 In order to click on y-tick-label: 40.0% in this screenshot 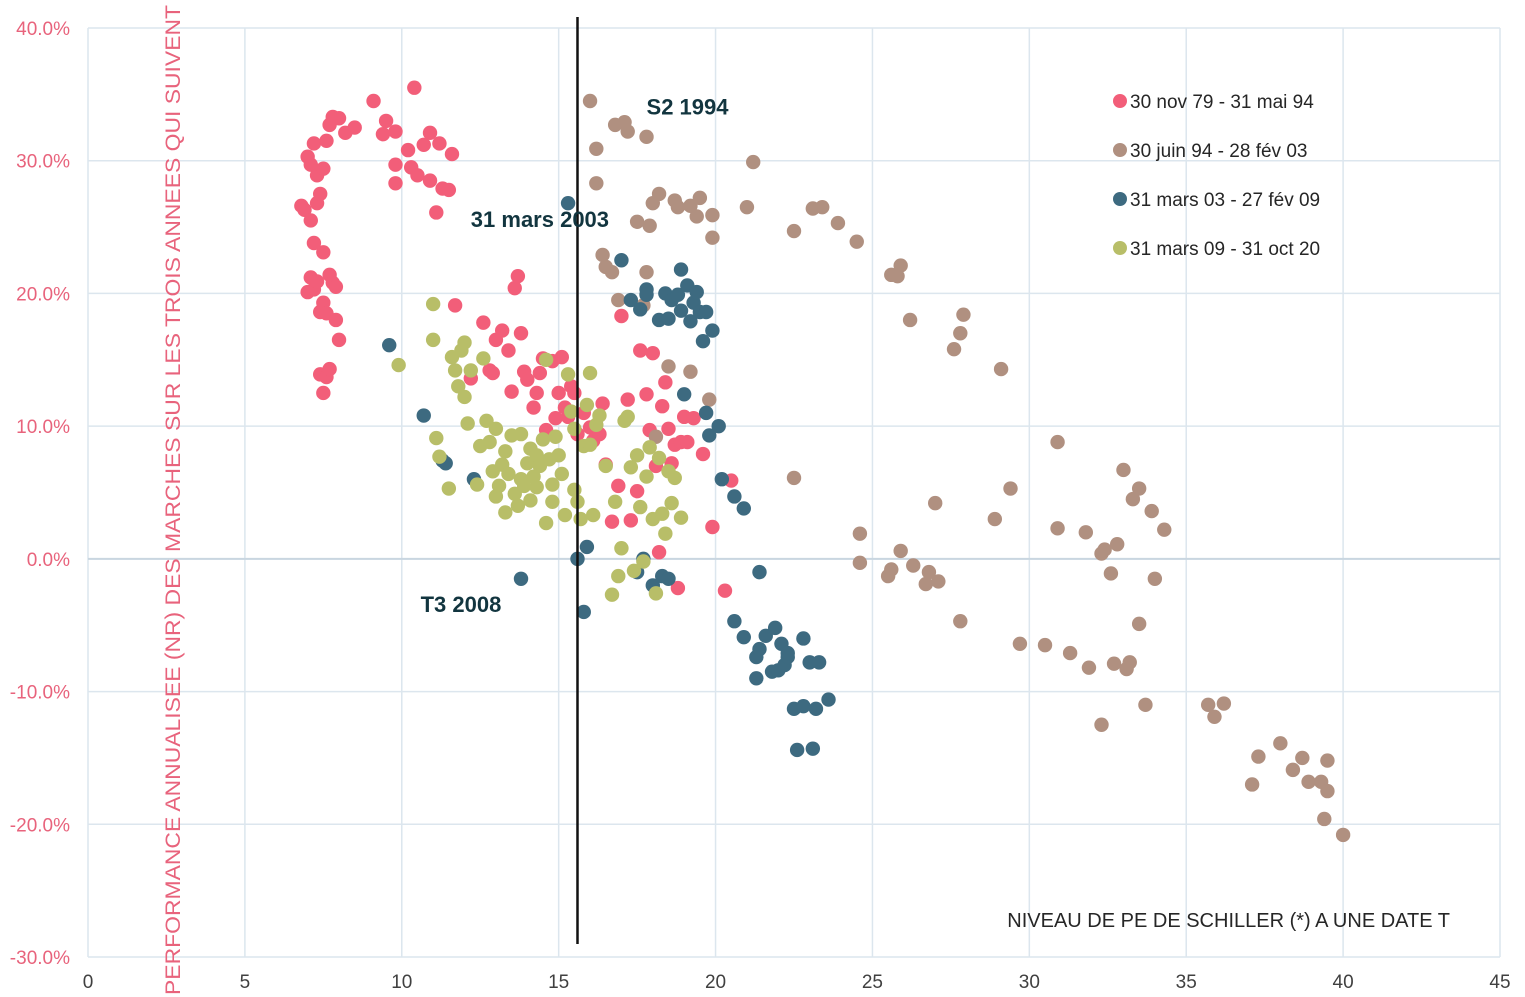, I will do `click(43, 29)`.